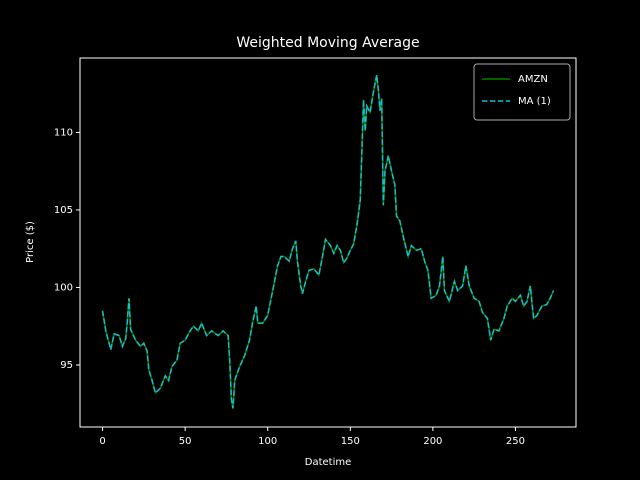 Image resolution: width=640 pixels, height=480 pixels. What do you see at coordinates (534, 101) in the screenshot?
I see `legend-label: MA (1)` at bounding box center [534, 101].